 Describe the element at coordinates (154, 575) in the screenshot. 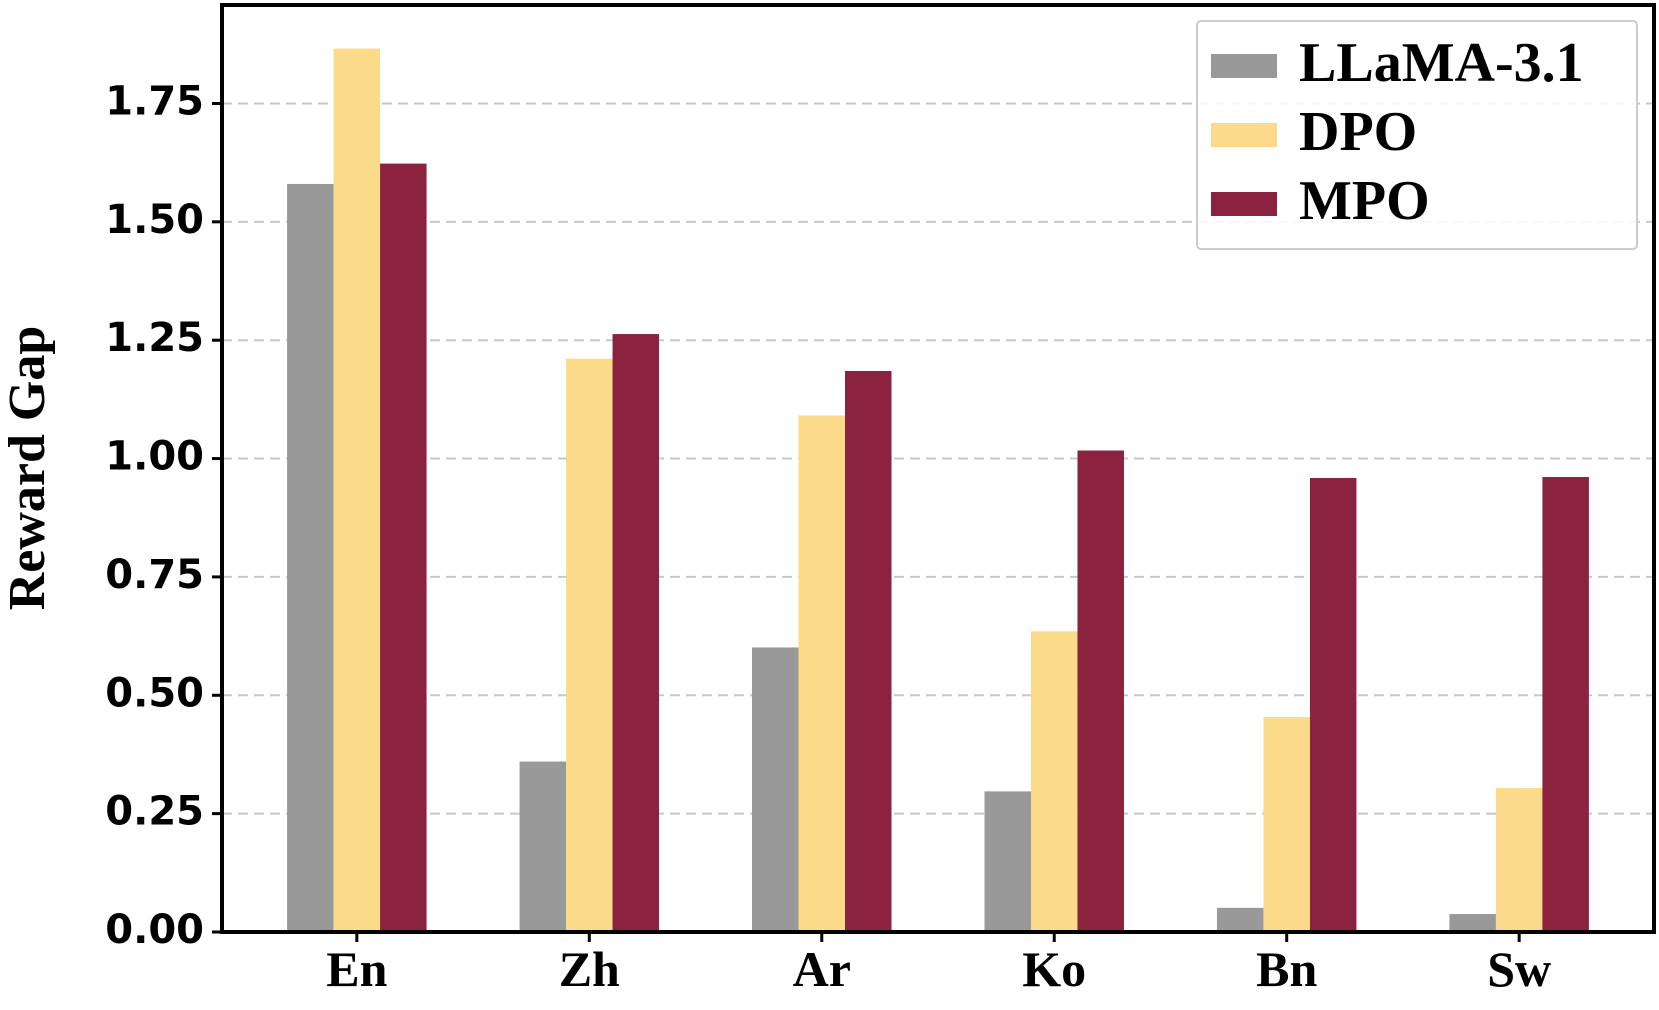

I see `y-tick-label: 0.75` at that location.